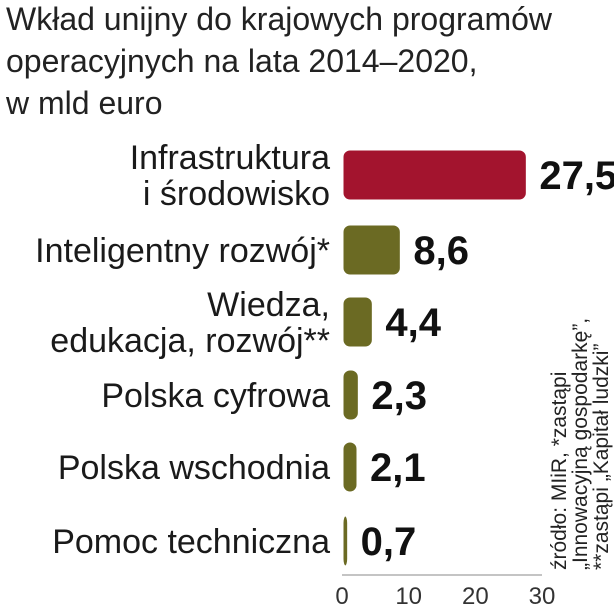  What do you see at coordinates (398, 468) in the screenshot?
I see `value-label: 2,1` at bounding box center [398, 468].